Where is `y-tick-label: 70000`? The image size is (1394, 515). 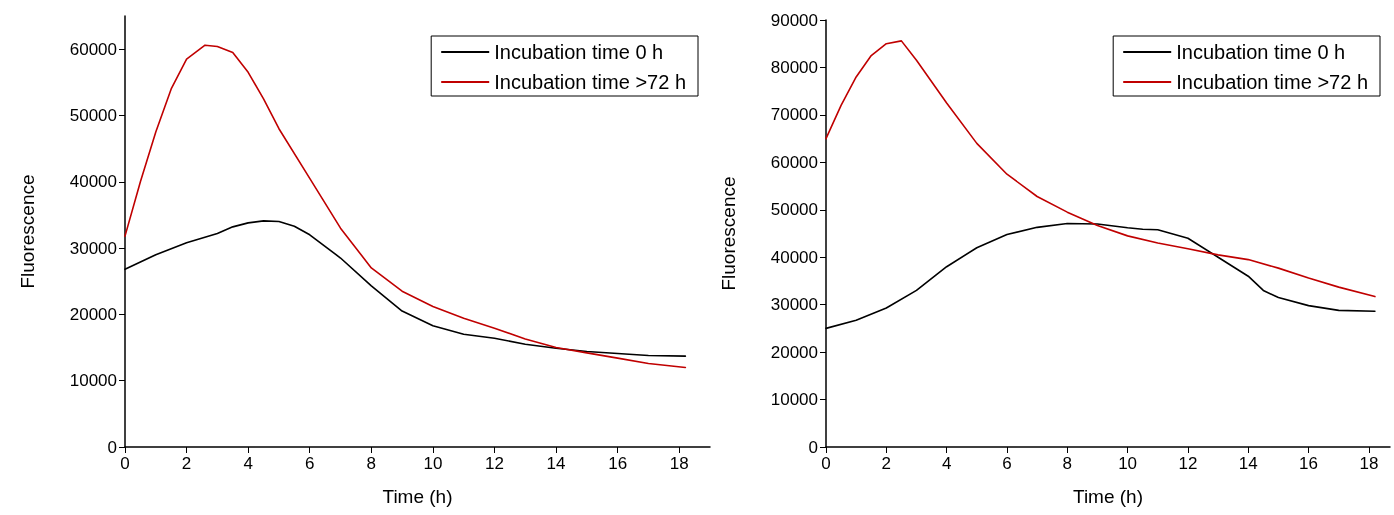 y-tick-label: 70000 is located at coordinates (794, 115).